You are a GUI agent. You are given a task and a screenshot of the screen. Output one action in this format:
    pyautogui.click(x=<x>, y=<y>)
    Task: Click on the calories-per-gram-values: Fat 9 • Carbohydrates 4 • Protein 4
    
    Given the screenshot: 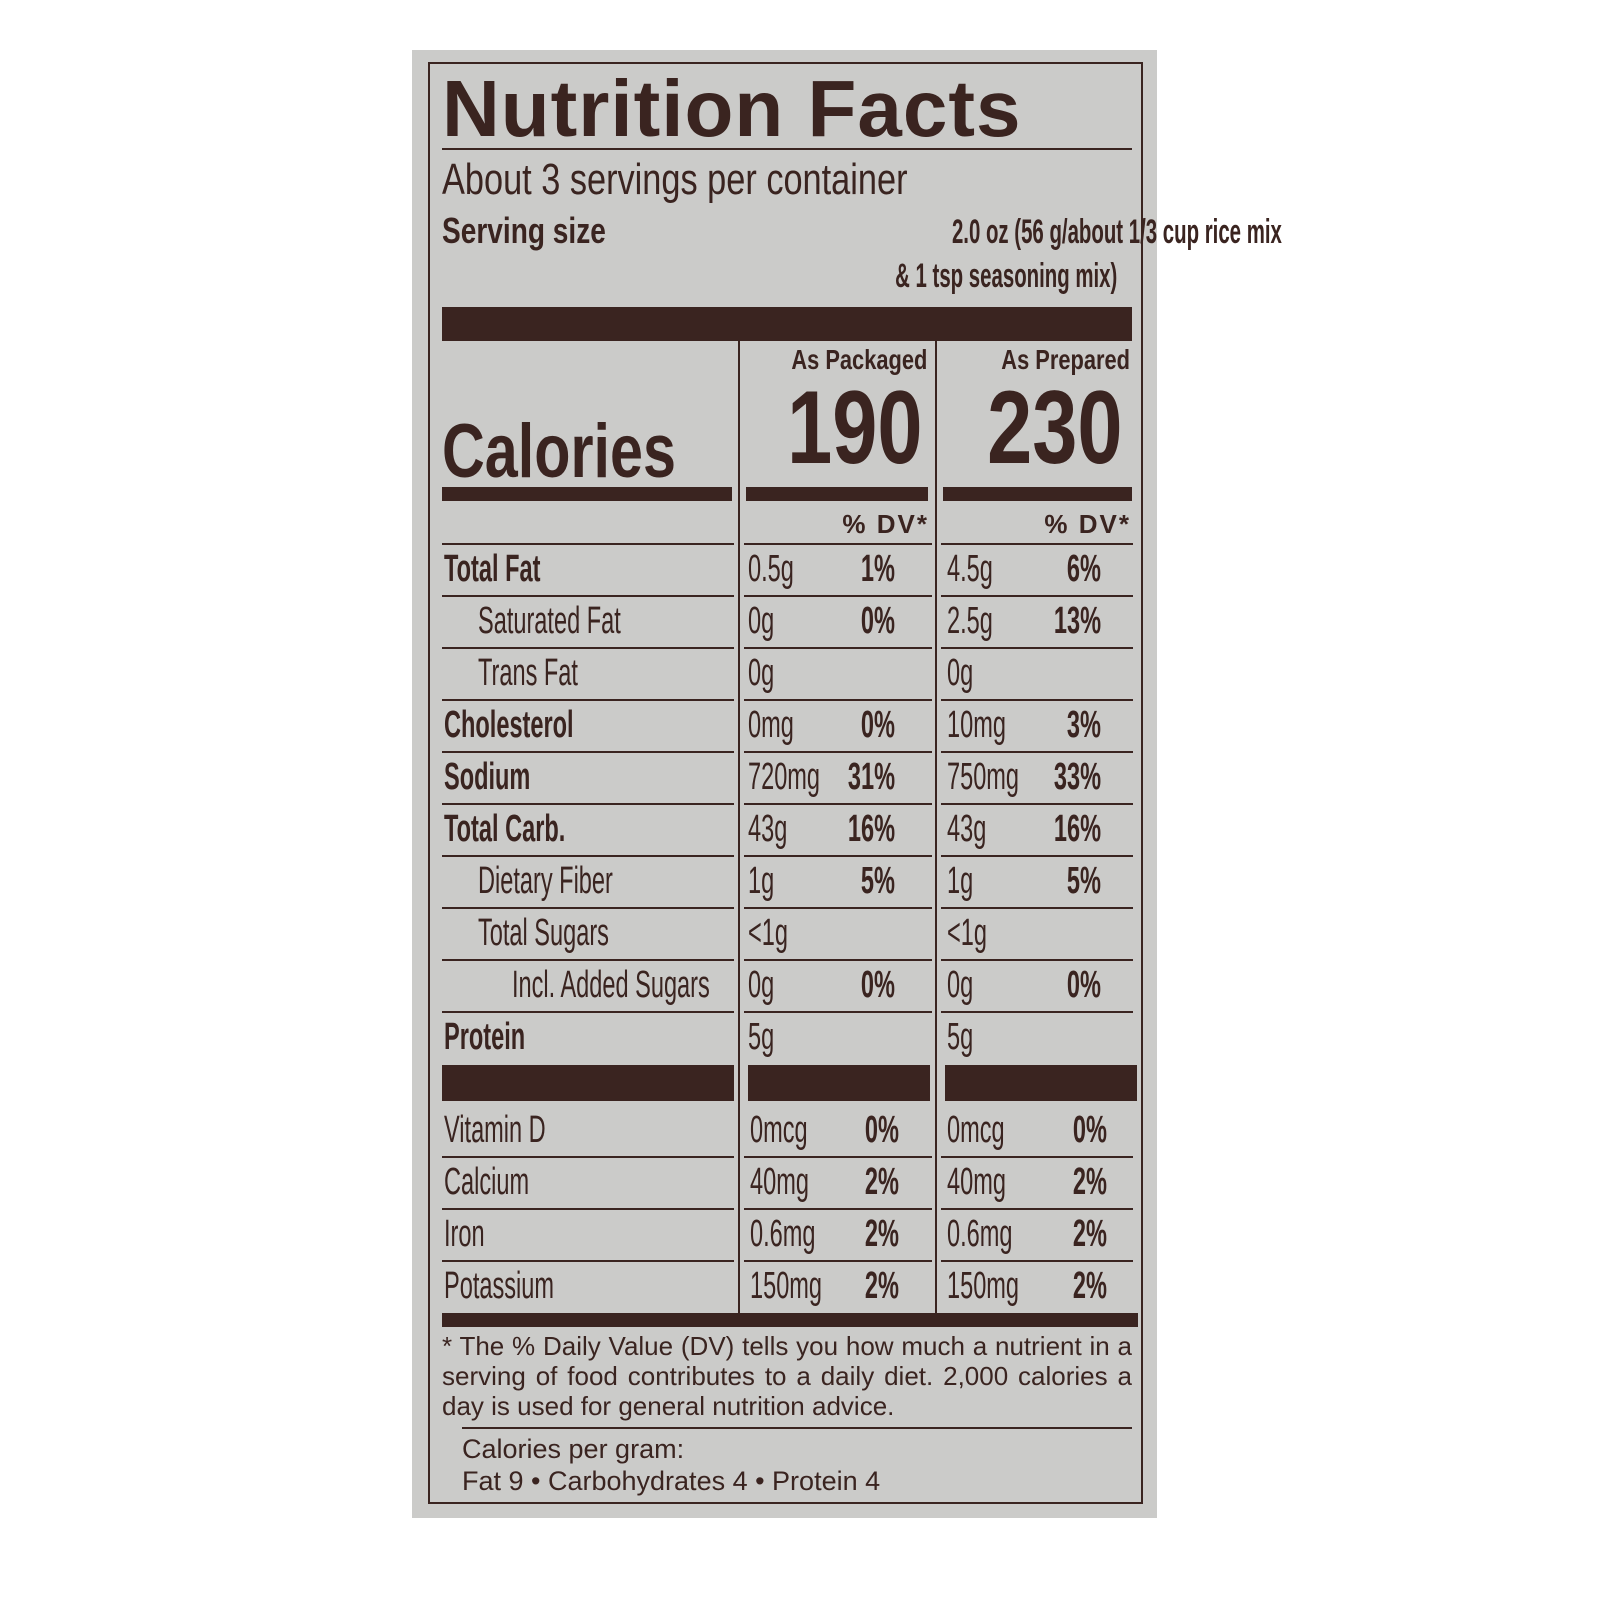 What is the action you would take?
    pyautogui.click(x=671, y=1481)
    